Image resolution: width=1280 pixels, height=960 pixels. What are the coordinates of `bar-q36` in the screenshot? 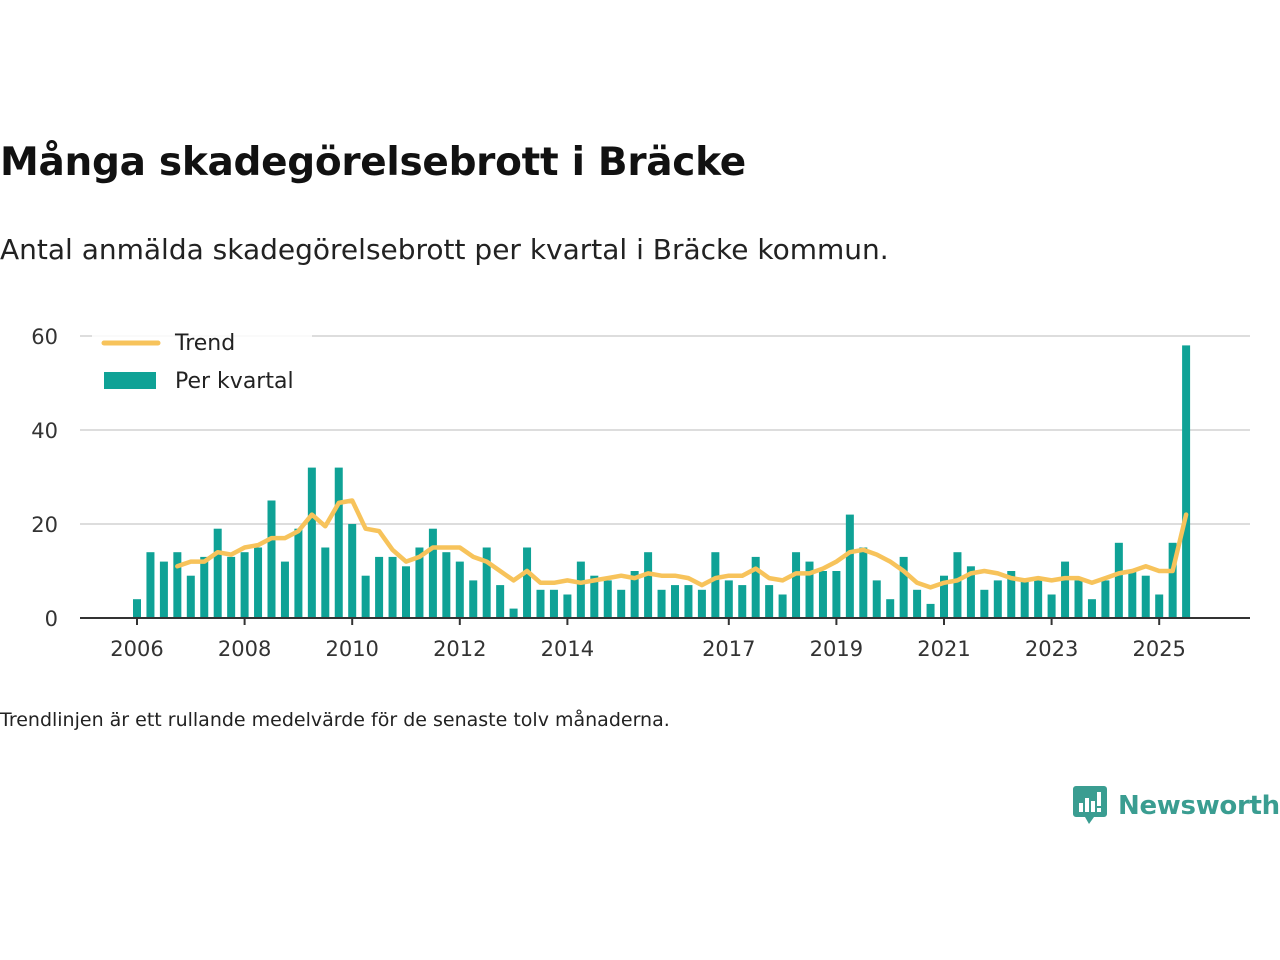 It's located at (621, 603).